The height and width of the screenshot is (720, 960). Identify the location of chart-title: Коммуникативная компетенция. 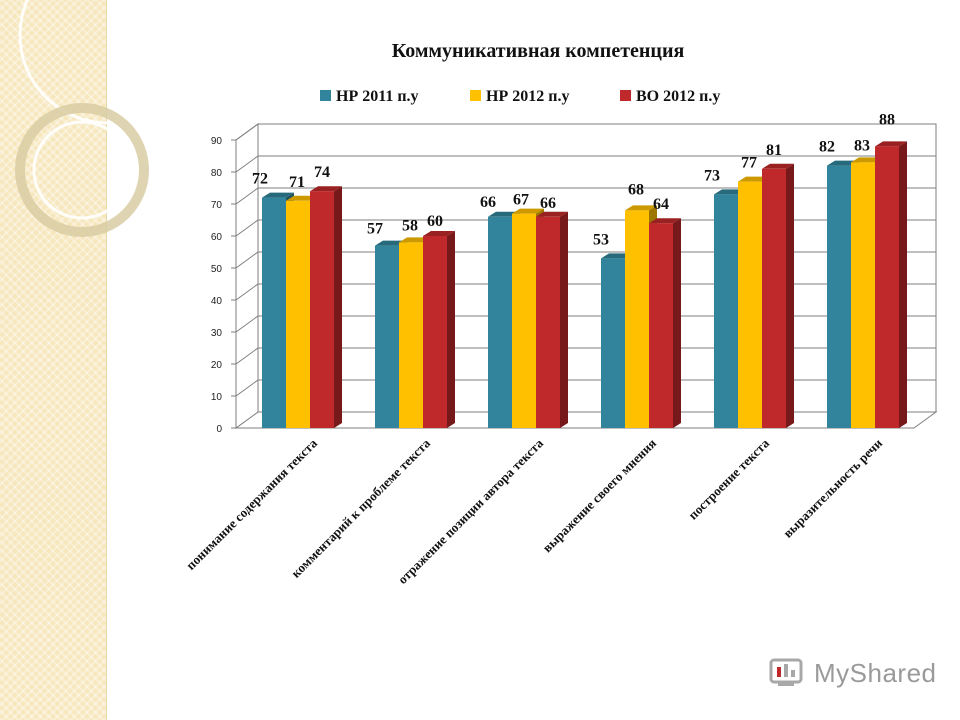
(538, 51).